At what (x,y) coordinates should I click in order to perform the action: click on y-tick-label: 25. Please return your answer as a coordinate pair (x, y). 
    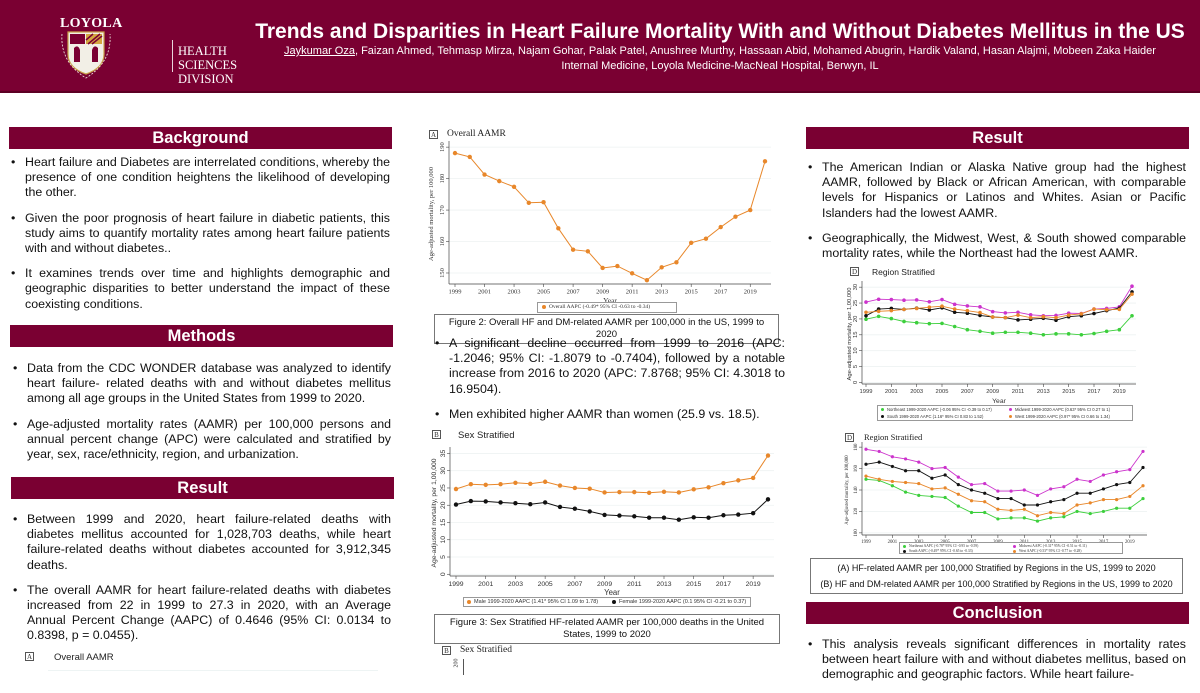
    Looking at the image, I should click on (443, 488).